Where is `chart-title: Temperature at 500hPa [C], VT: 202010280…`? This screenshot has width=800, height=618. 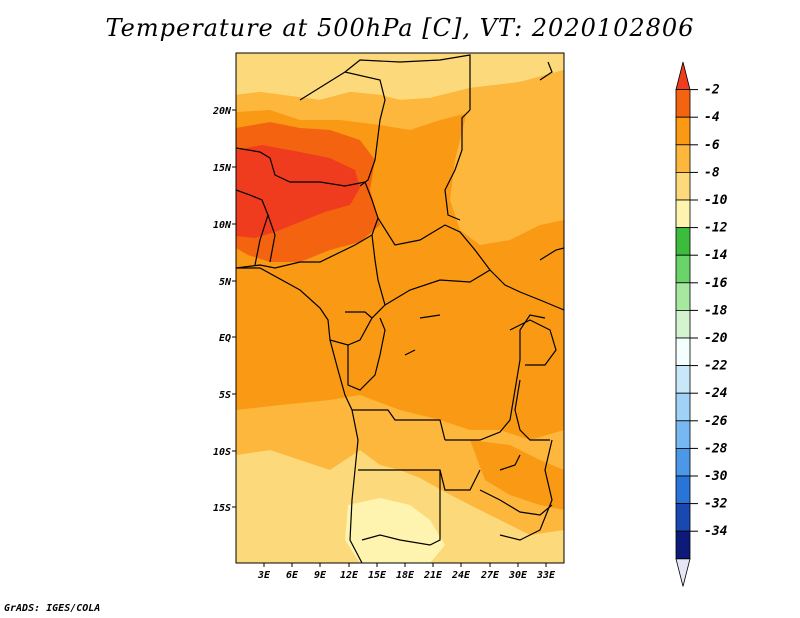
chart-title: Temperature at 500hPa [C], VT: 202010280… is located at coordinates (400, 28).